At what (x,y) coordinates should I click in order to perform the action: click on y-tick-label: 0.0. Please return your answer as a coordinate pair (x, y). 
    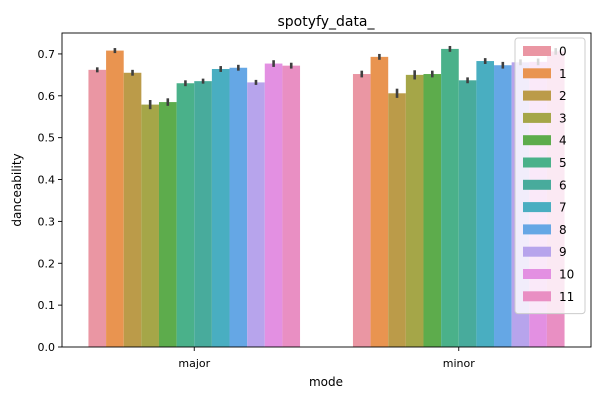
    Looking at the image, I should click on (47, 347).